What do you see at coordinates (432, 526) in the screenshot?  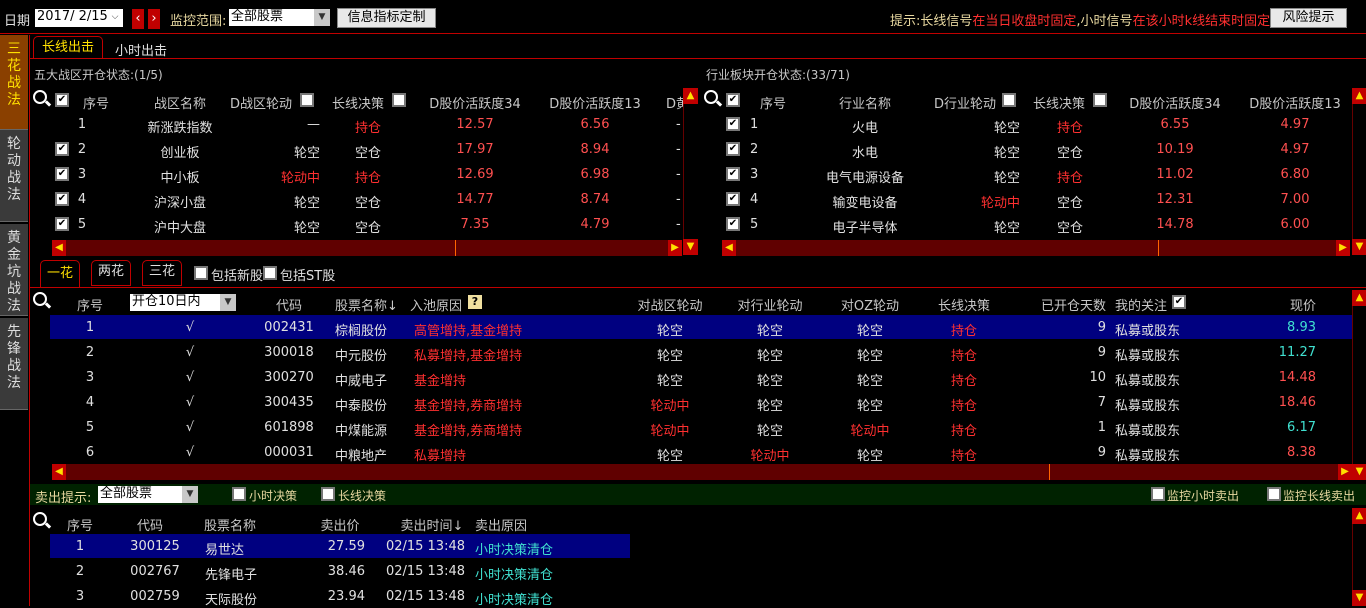 I see `column-header: 卖出时间↓` at bounding box center [432, 526].